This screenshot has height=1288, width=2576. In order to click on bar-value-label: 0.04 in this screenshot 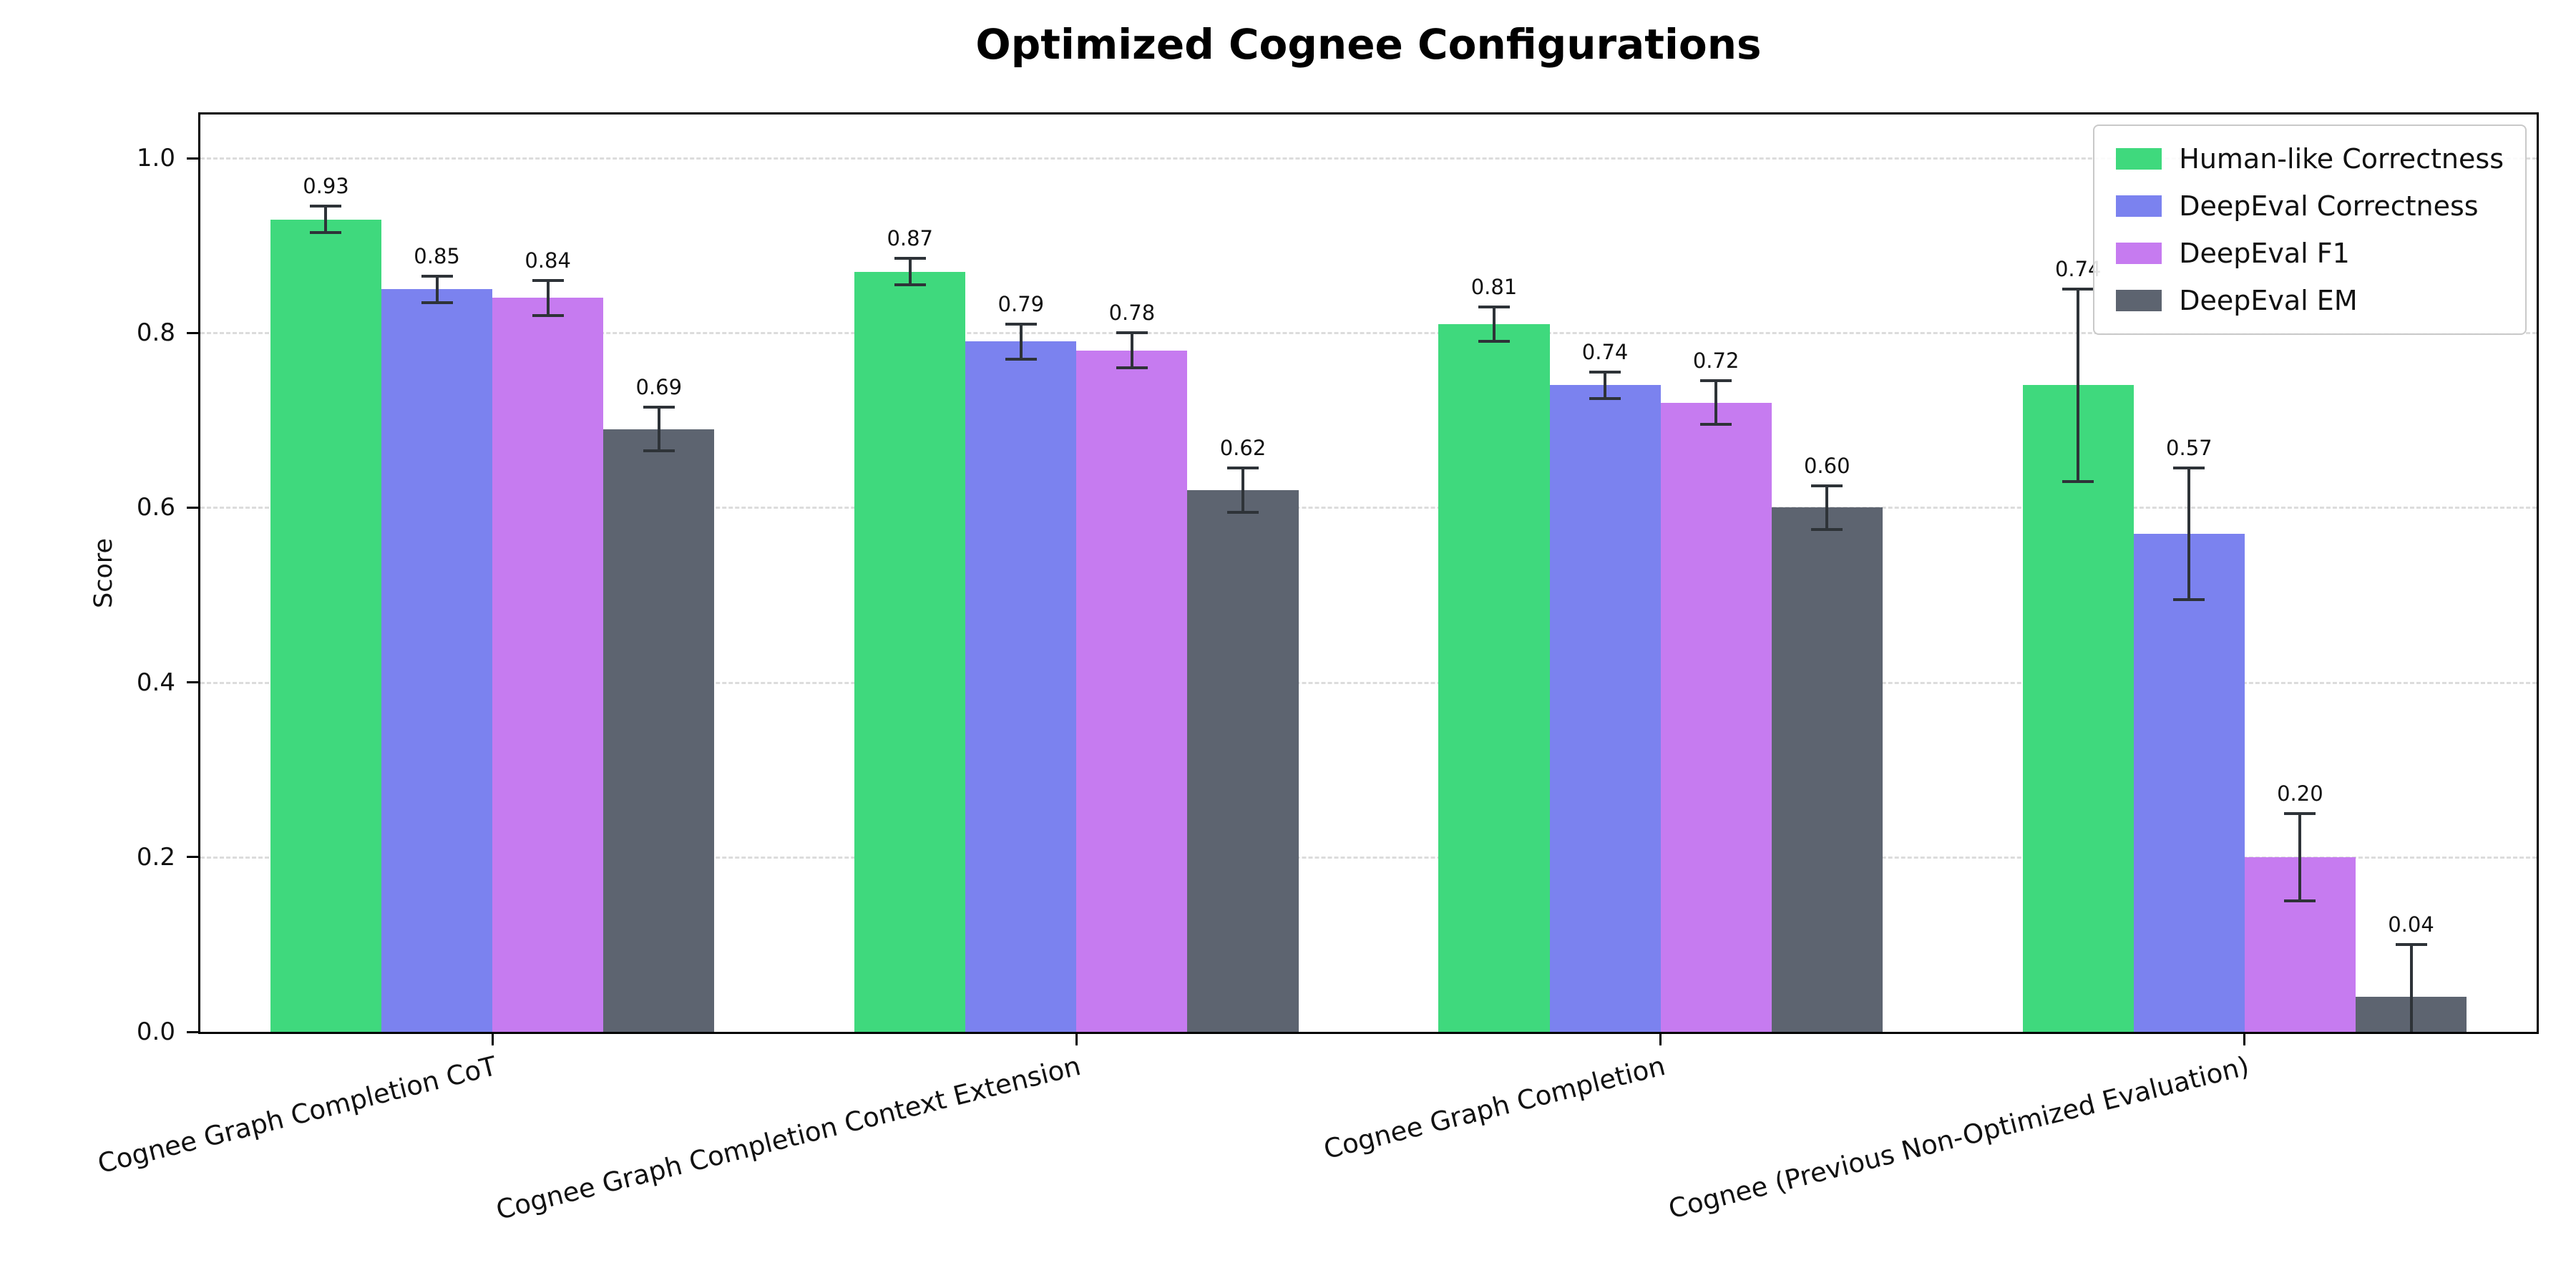, I will do `click(2411, 924)`.